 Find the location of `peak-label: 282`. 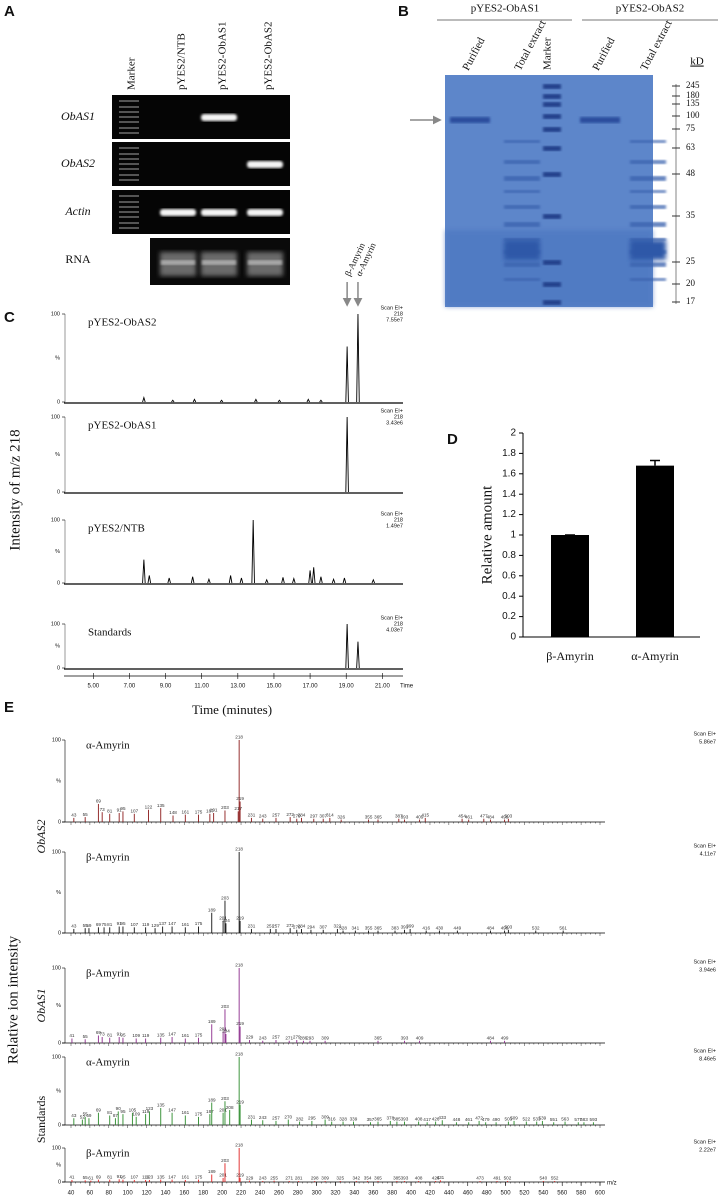

peak-label: 282 is located at coordinates (300, 1118).